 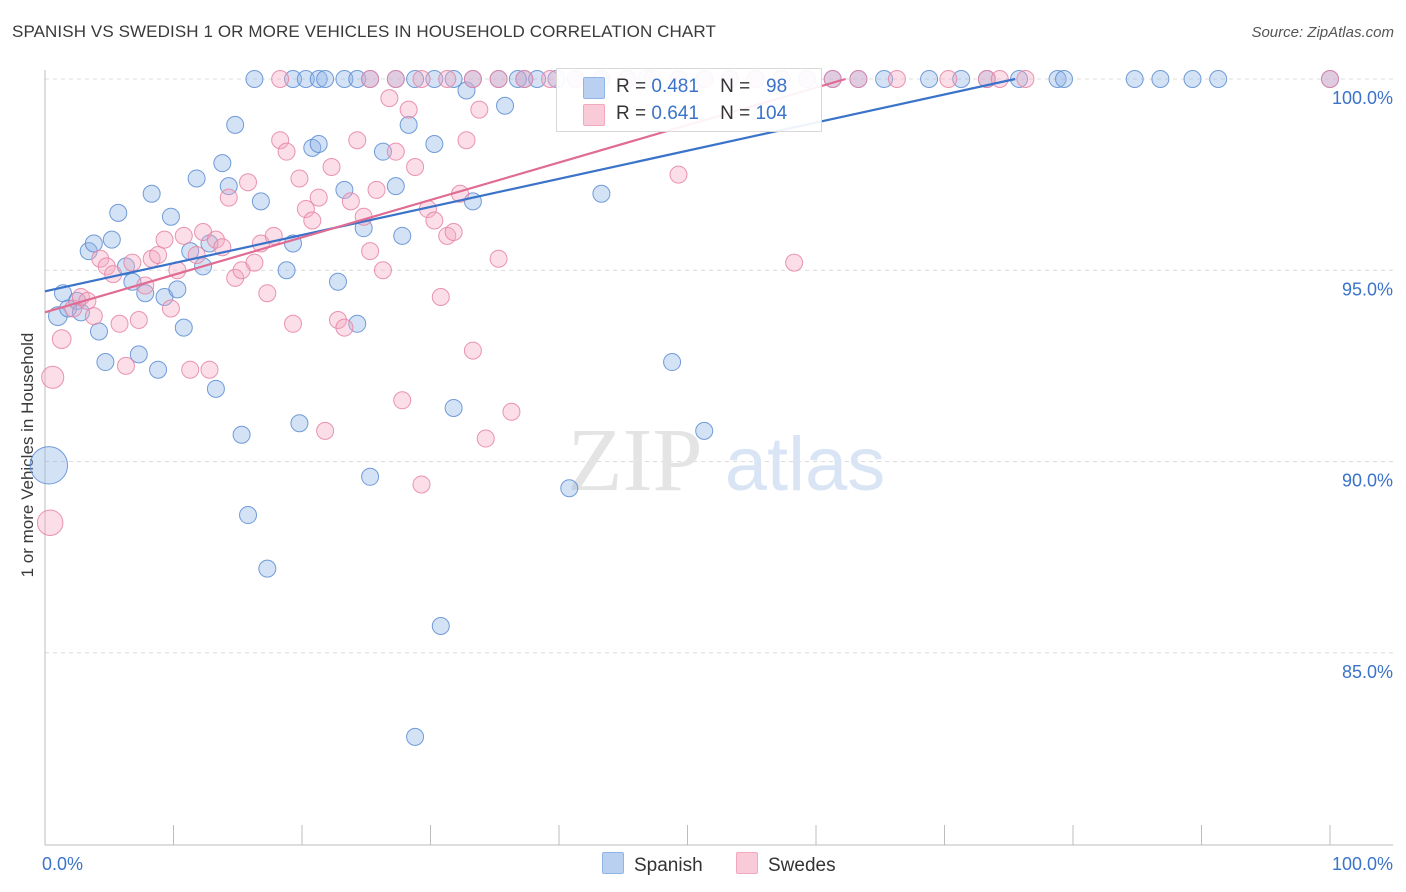 I want to click on swedes-swatch, so click(x=594, y=115).